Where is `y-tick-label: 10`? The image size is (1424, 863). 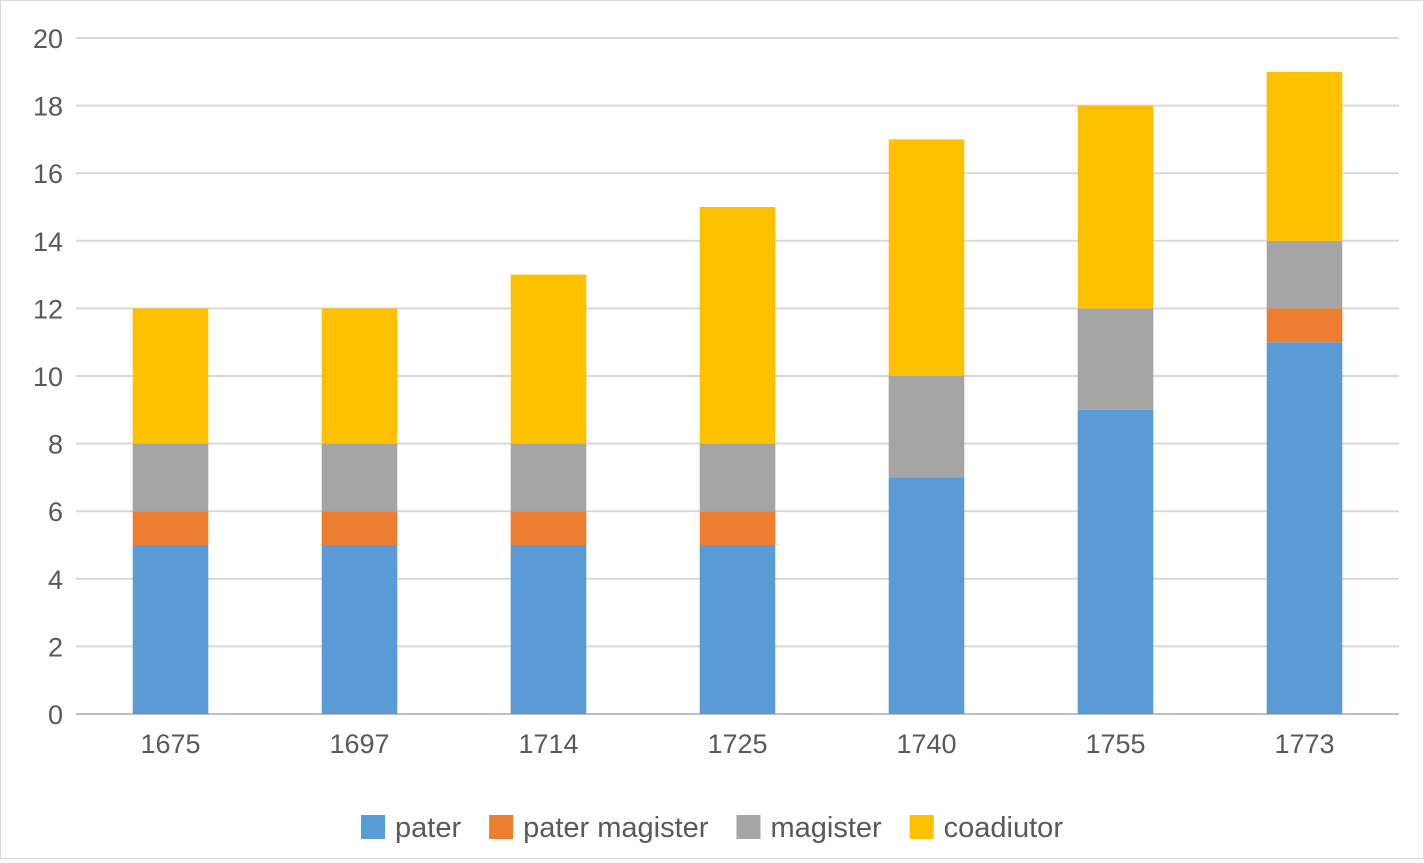
y-tick-label: 10 is located at coordinates (48, 377).